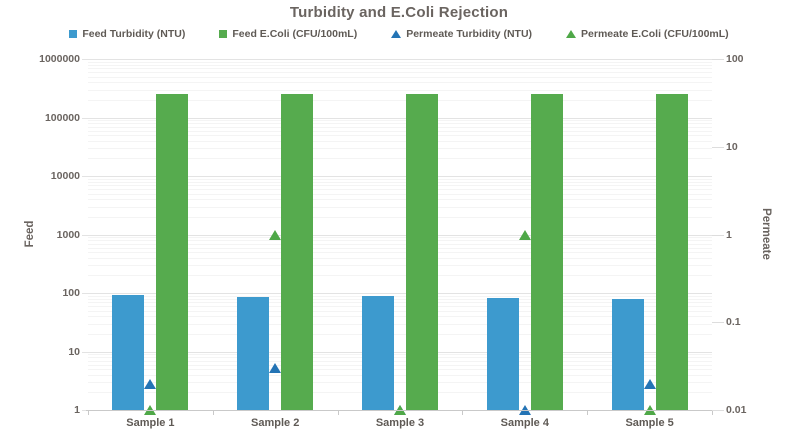 Image resolution: width=798 pixels, height=447 pixels. I want to click on left-axis-tick-label: 1000, so click(68, 234).